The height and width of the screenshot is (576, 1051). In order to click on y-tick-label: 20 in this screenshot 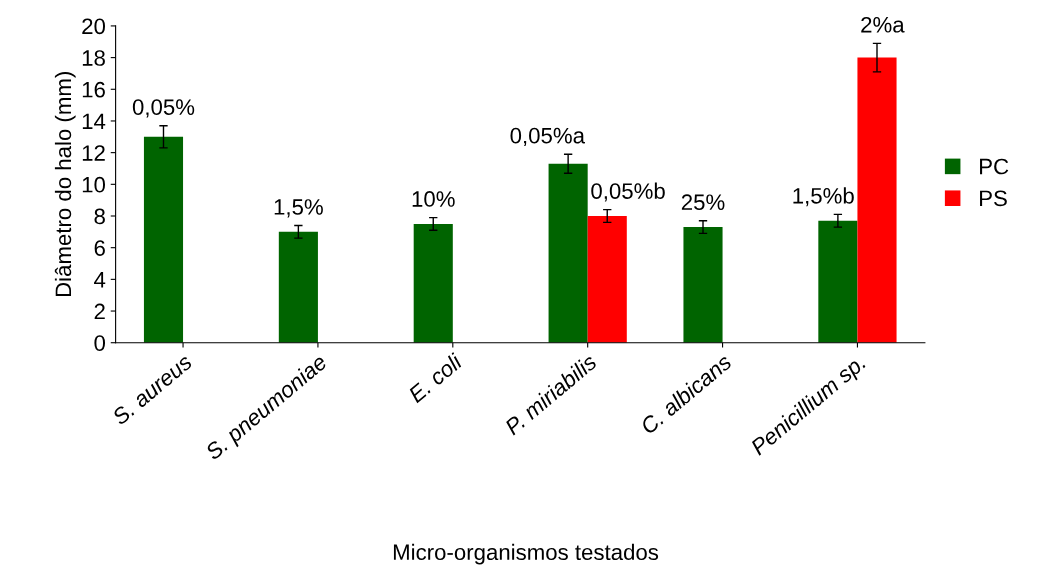, I will do `click(94, 26)`.